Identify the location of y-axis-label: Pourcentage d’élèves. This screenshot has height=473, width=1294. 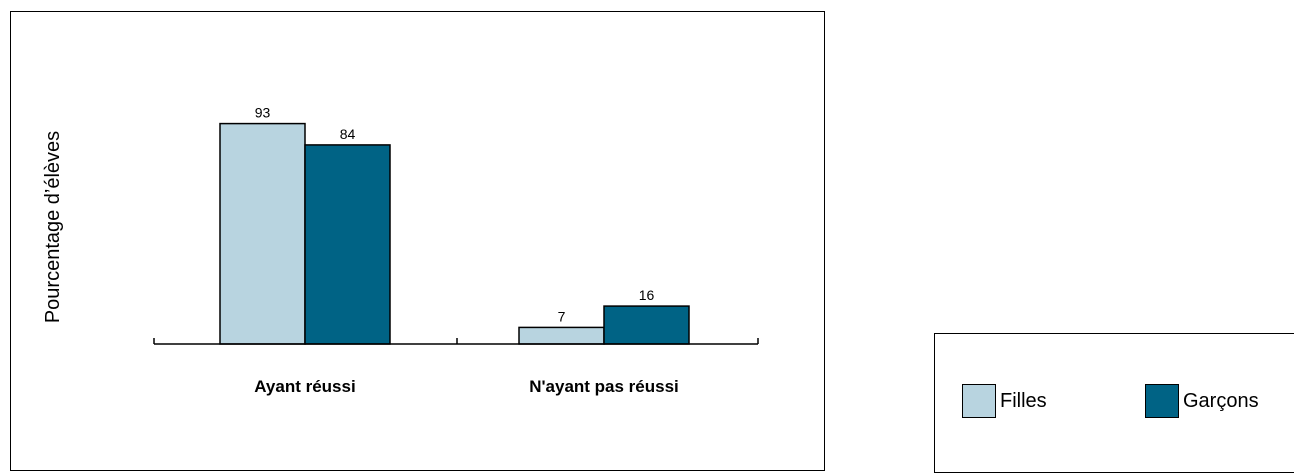
(53, 227).